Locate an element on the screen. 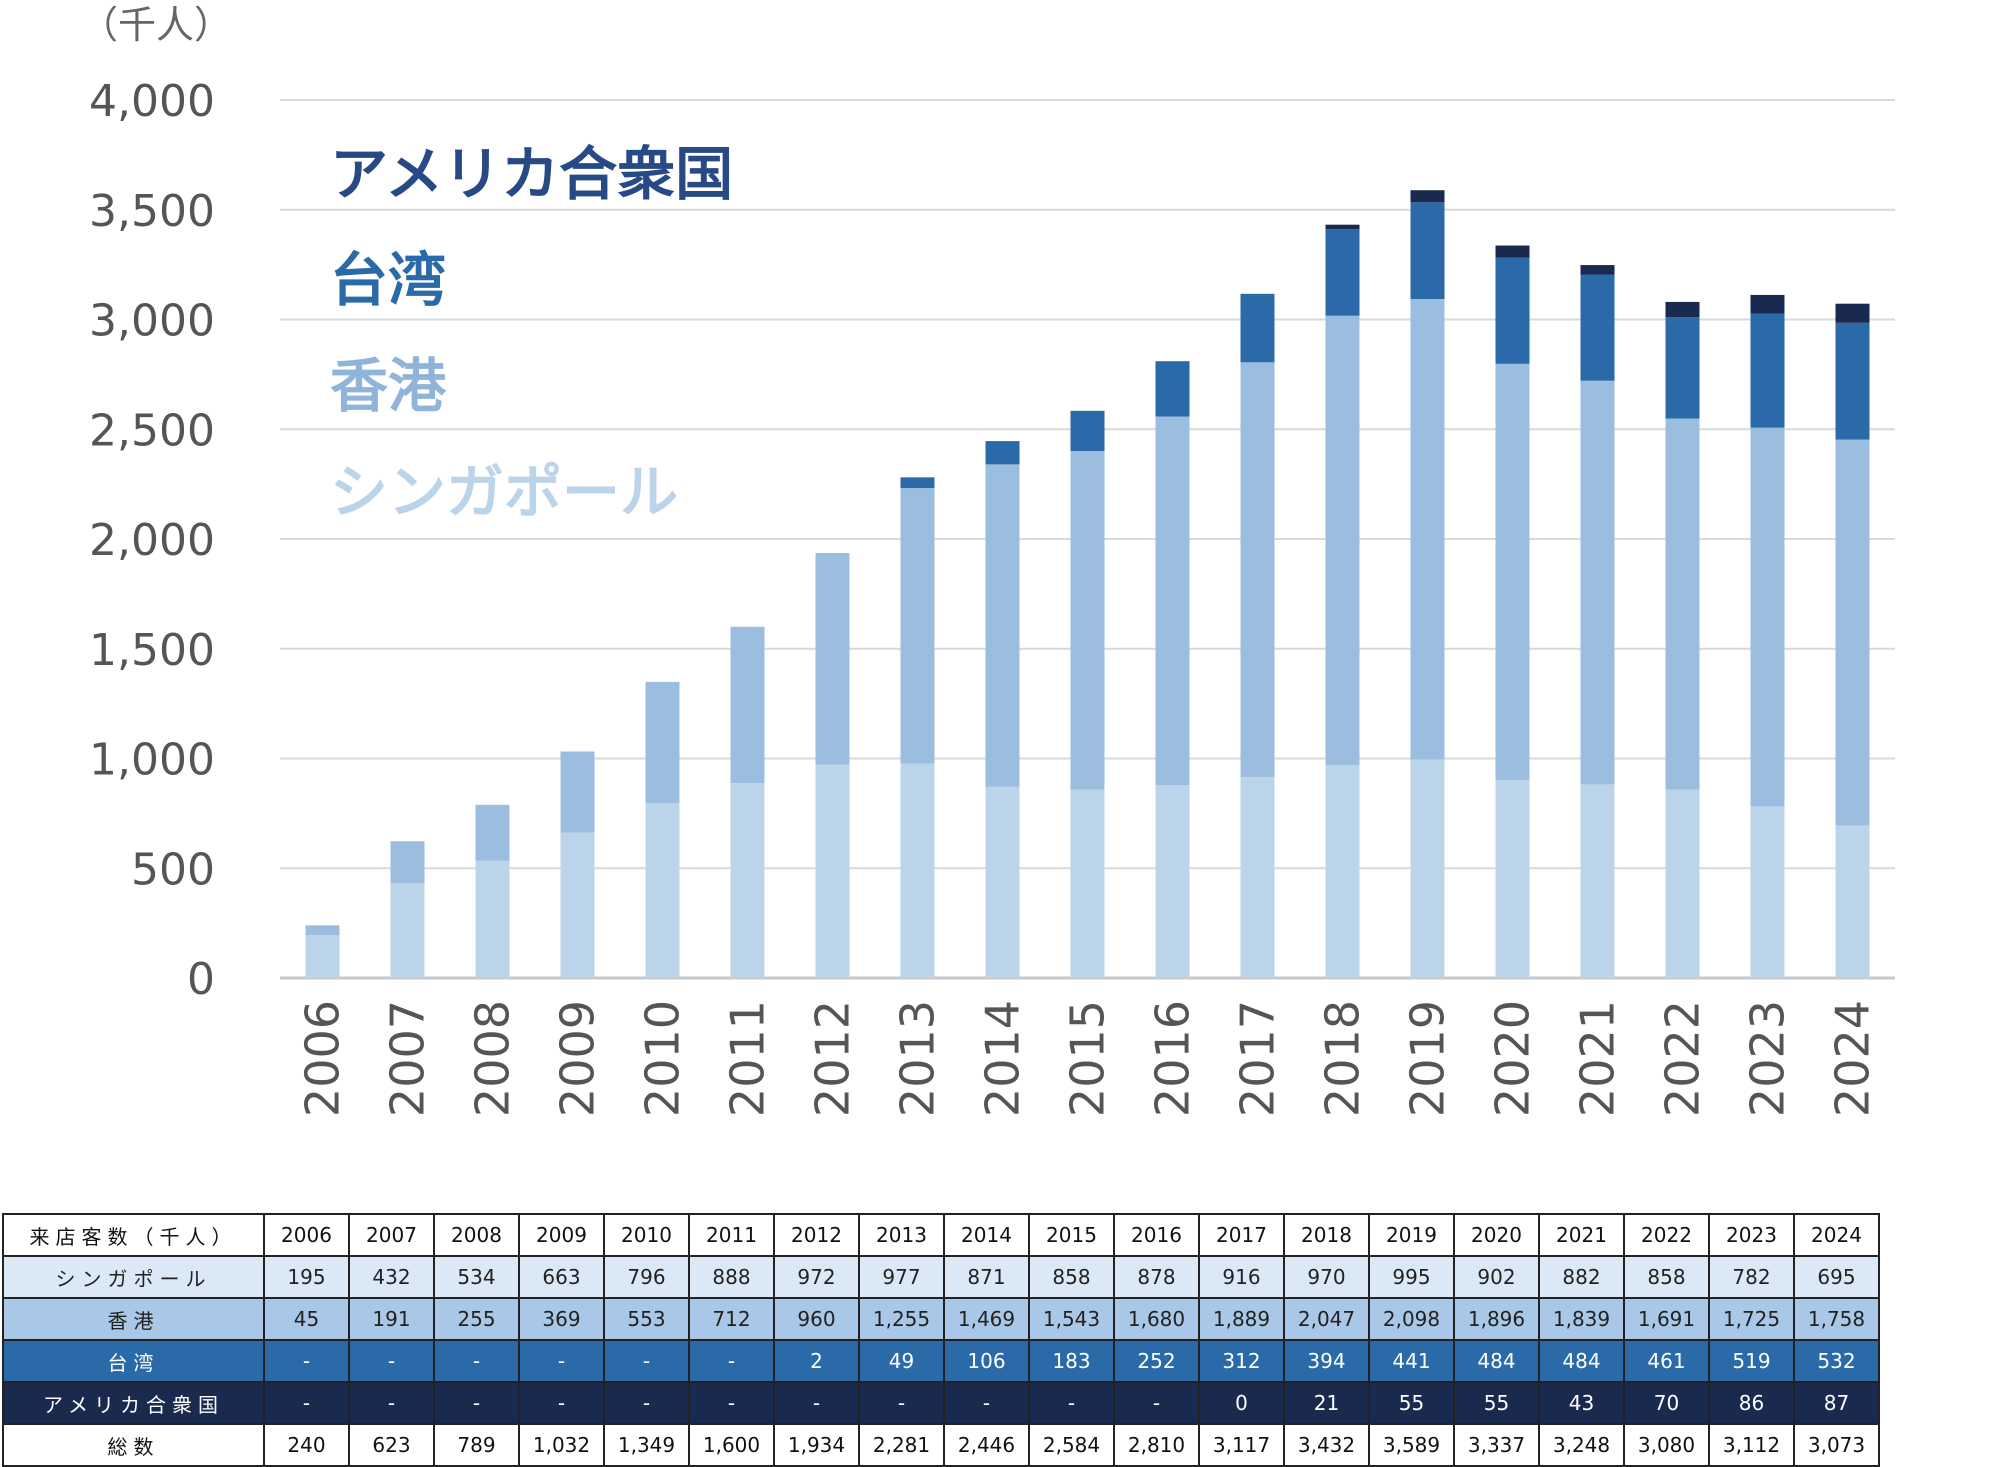 The height and width of the screenshot is (1467, 2000). table-cell: 695 is located at coordinates (1836, 1277).